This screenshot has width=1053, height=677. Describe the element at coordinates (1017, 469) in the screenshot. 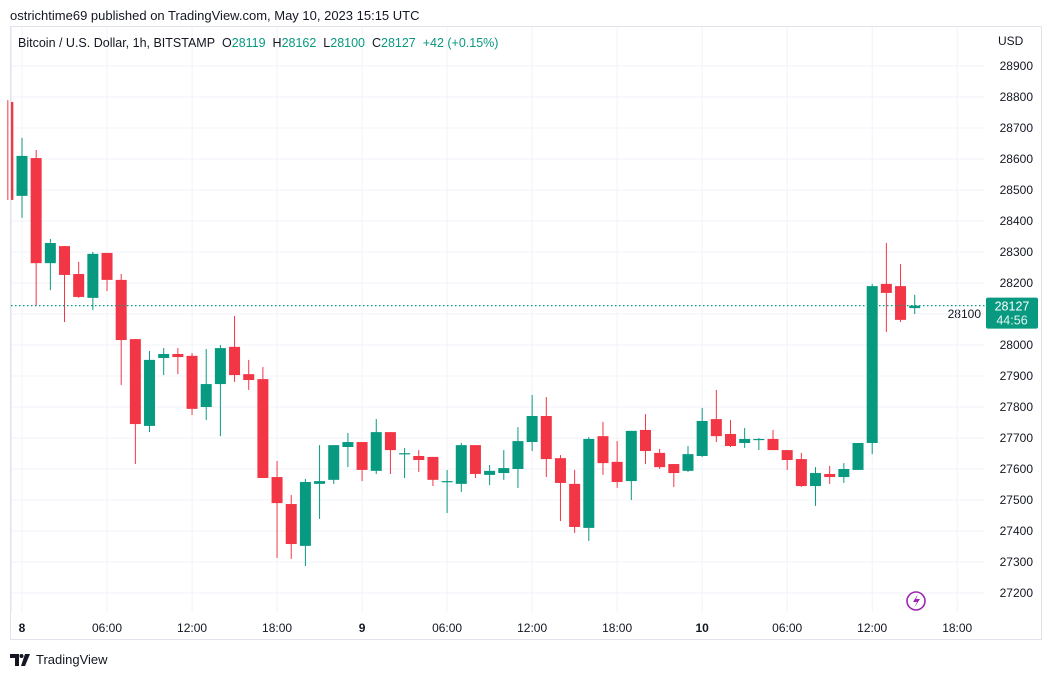

I see `y-tick-label: 27600` at that location.